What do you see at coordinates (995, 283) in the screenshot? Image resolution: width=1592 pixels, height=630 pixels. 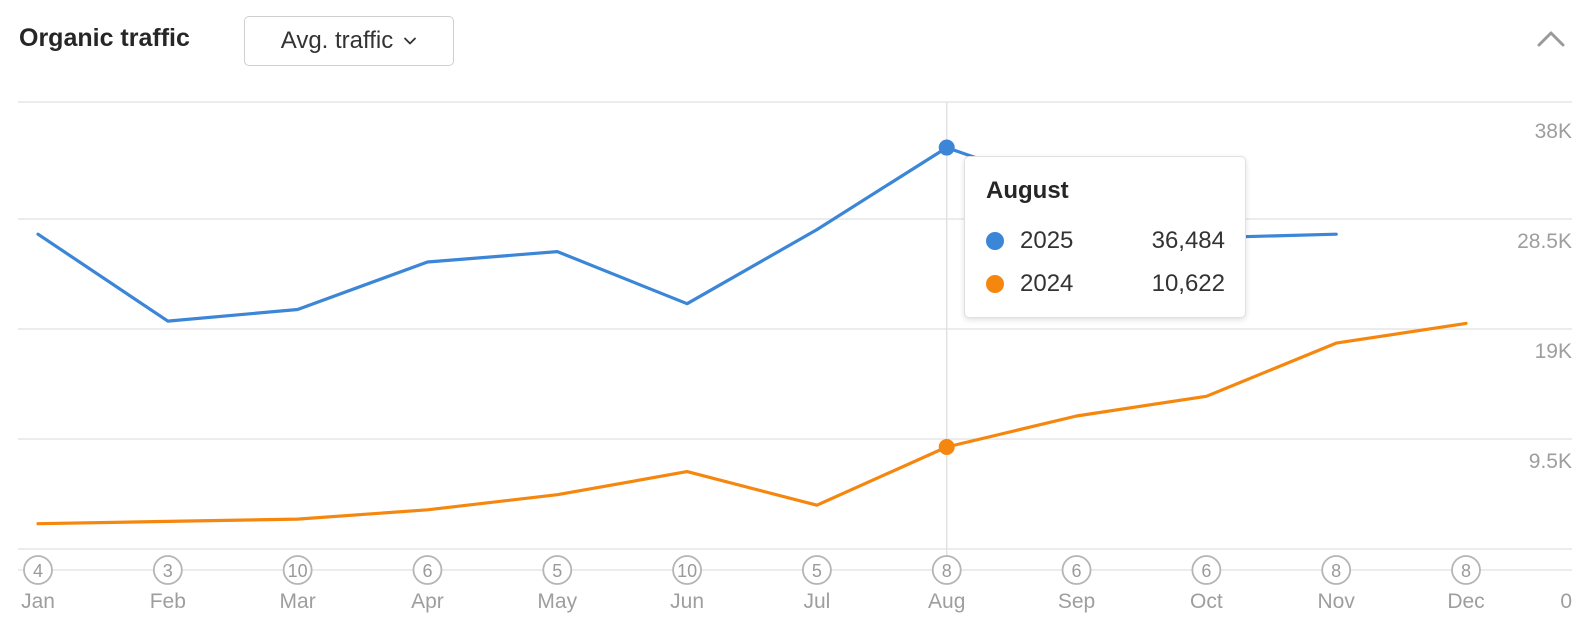 I see `series-2024-swatch` at bounding box center [995, 283].